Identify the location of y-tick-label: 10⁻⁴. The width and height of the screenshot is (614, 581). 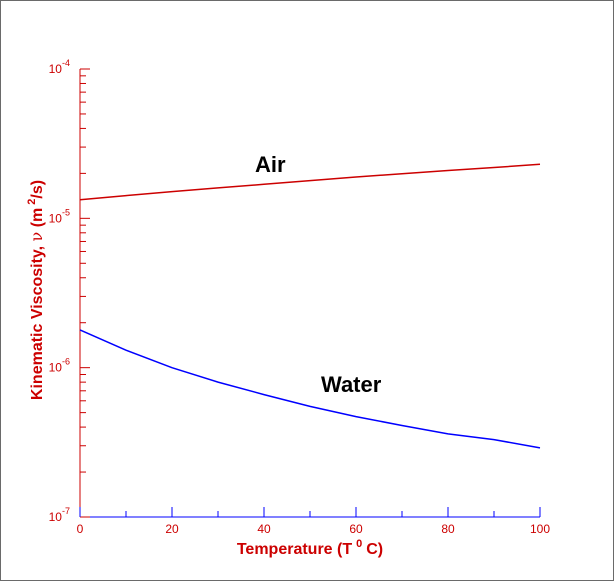
(59, 67).